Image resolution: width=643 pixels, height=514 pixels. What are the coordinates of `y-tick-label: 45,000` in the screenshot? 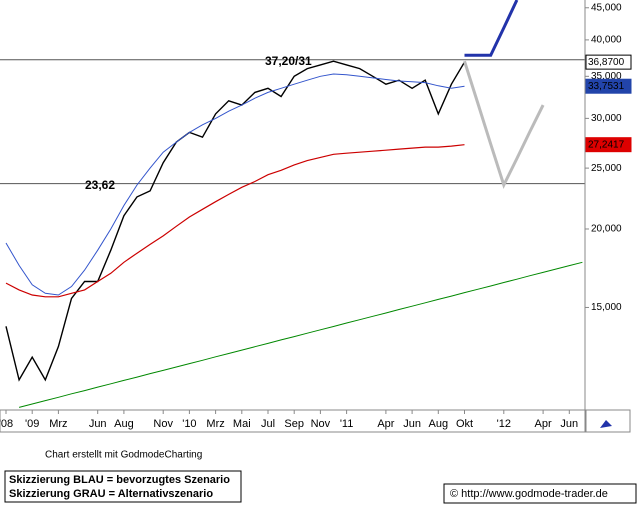 It's located at (606, 7).